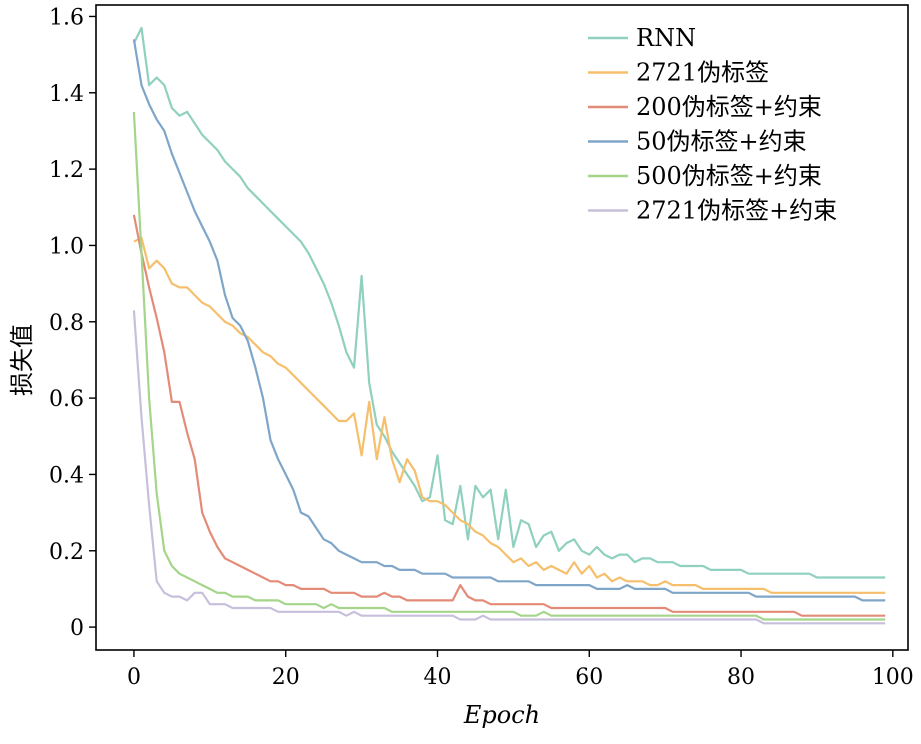 This screenshot has height=744, width=921. I want to click on y-tick-label: 0.2, so click(66, 552).